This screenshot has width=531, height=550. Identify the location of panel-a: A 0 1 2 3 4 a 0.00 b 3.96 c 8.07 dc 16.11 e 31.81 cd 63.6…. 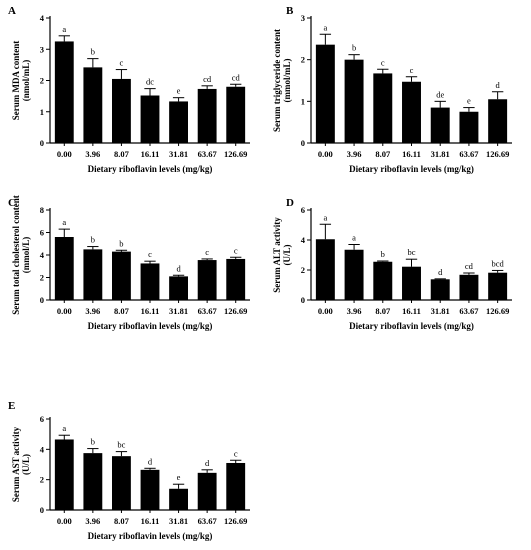
(129, 89).